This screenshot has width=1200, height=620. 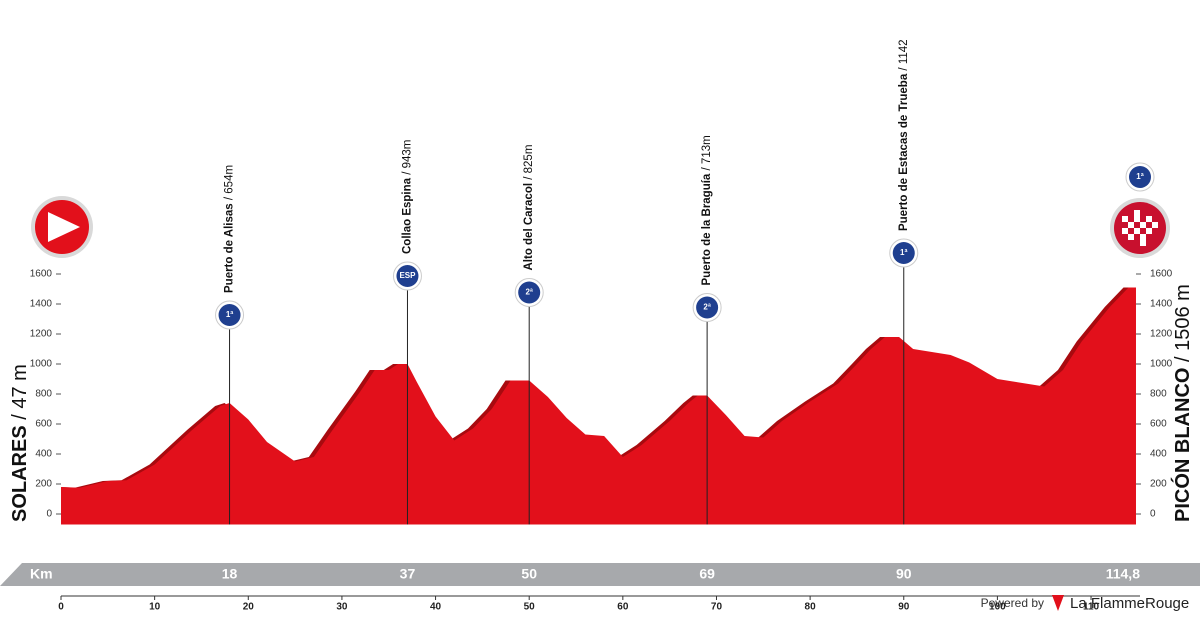 I want to click on climb-label: Puerto de Estacas de Trueba / 1142, so click(x=904, y=135).